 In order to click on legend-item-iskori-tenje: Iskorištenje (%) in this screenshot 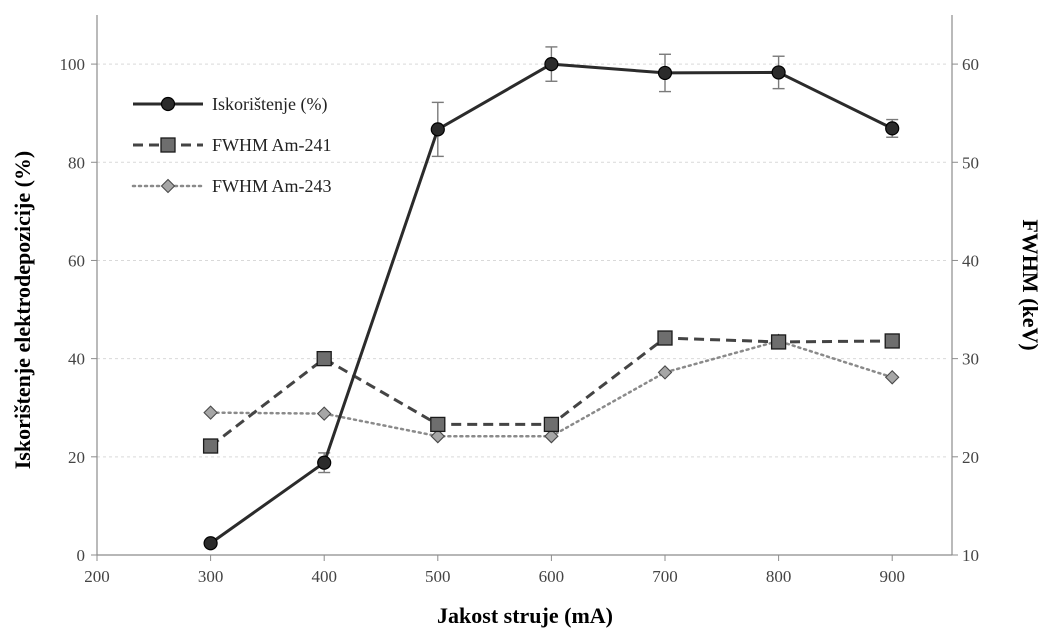, I will do `click(230, 104)`.